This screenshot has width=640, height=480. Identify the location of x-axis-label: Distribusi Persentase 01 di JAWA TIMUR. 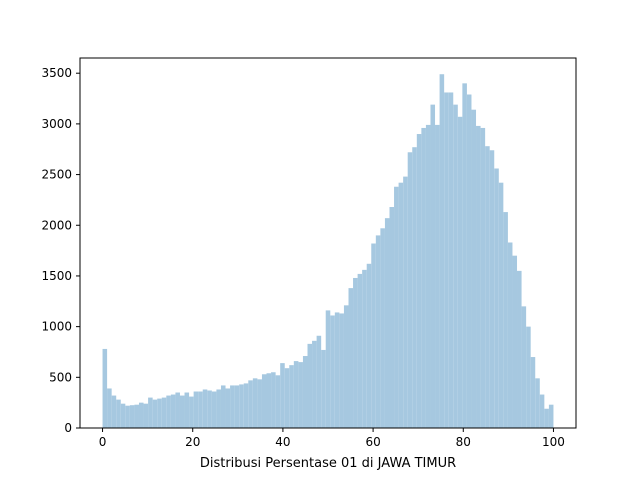
(328, 463).